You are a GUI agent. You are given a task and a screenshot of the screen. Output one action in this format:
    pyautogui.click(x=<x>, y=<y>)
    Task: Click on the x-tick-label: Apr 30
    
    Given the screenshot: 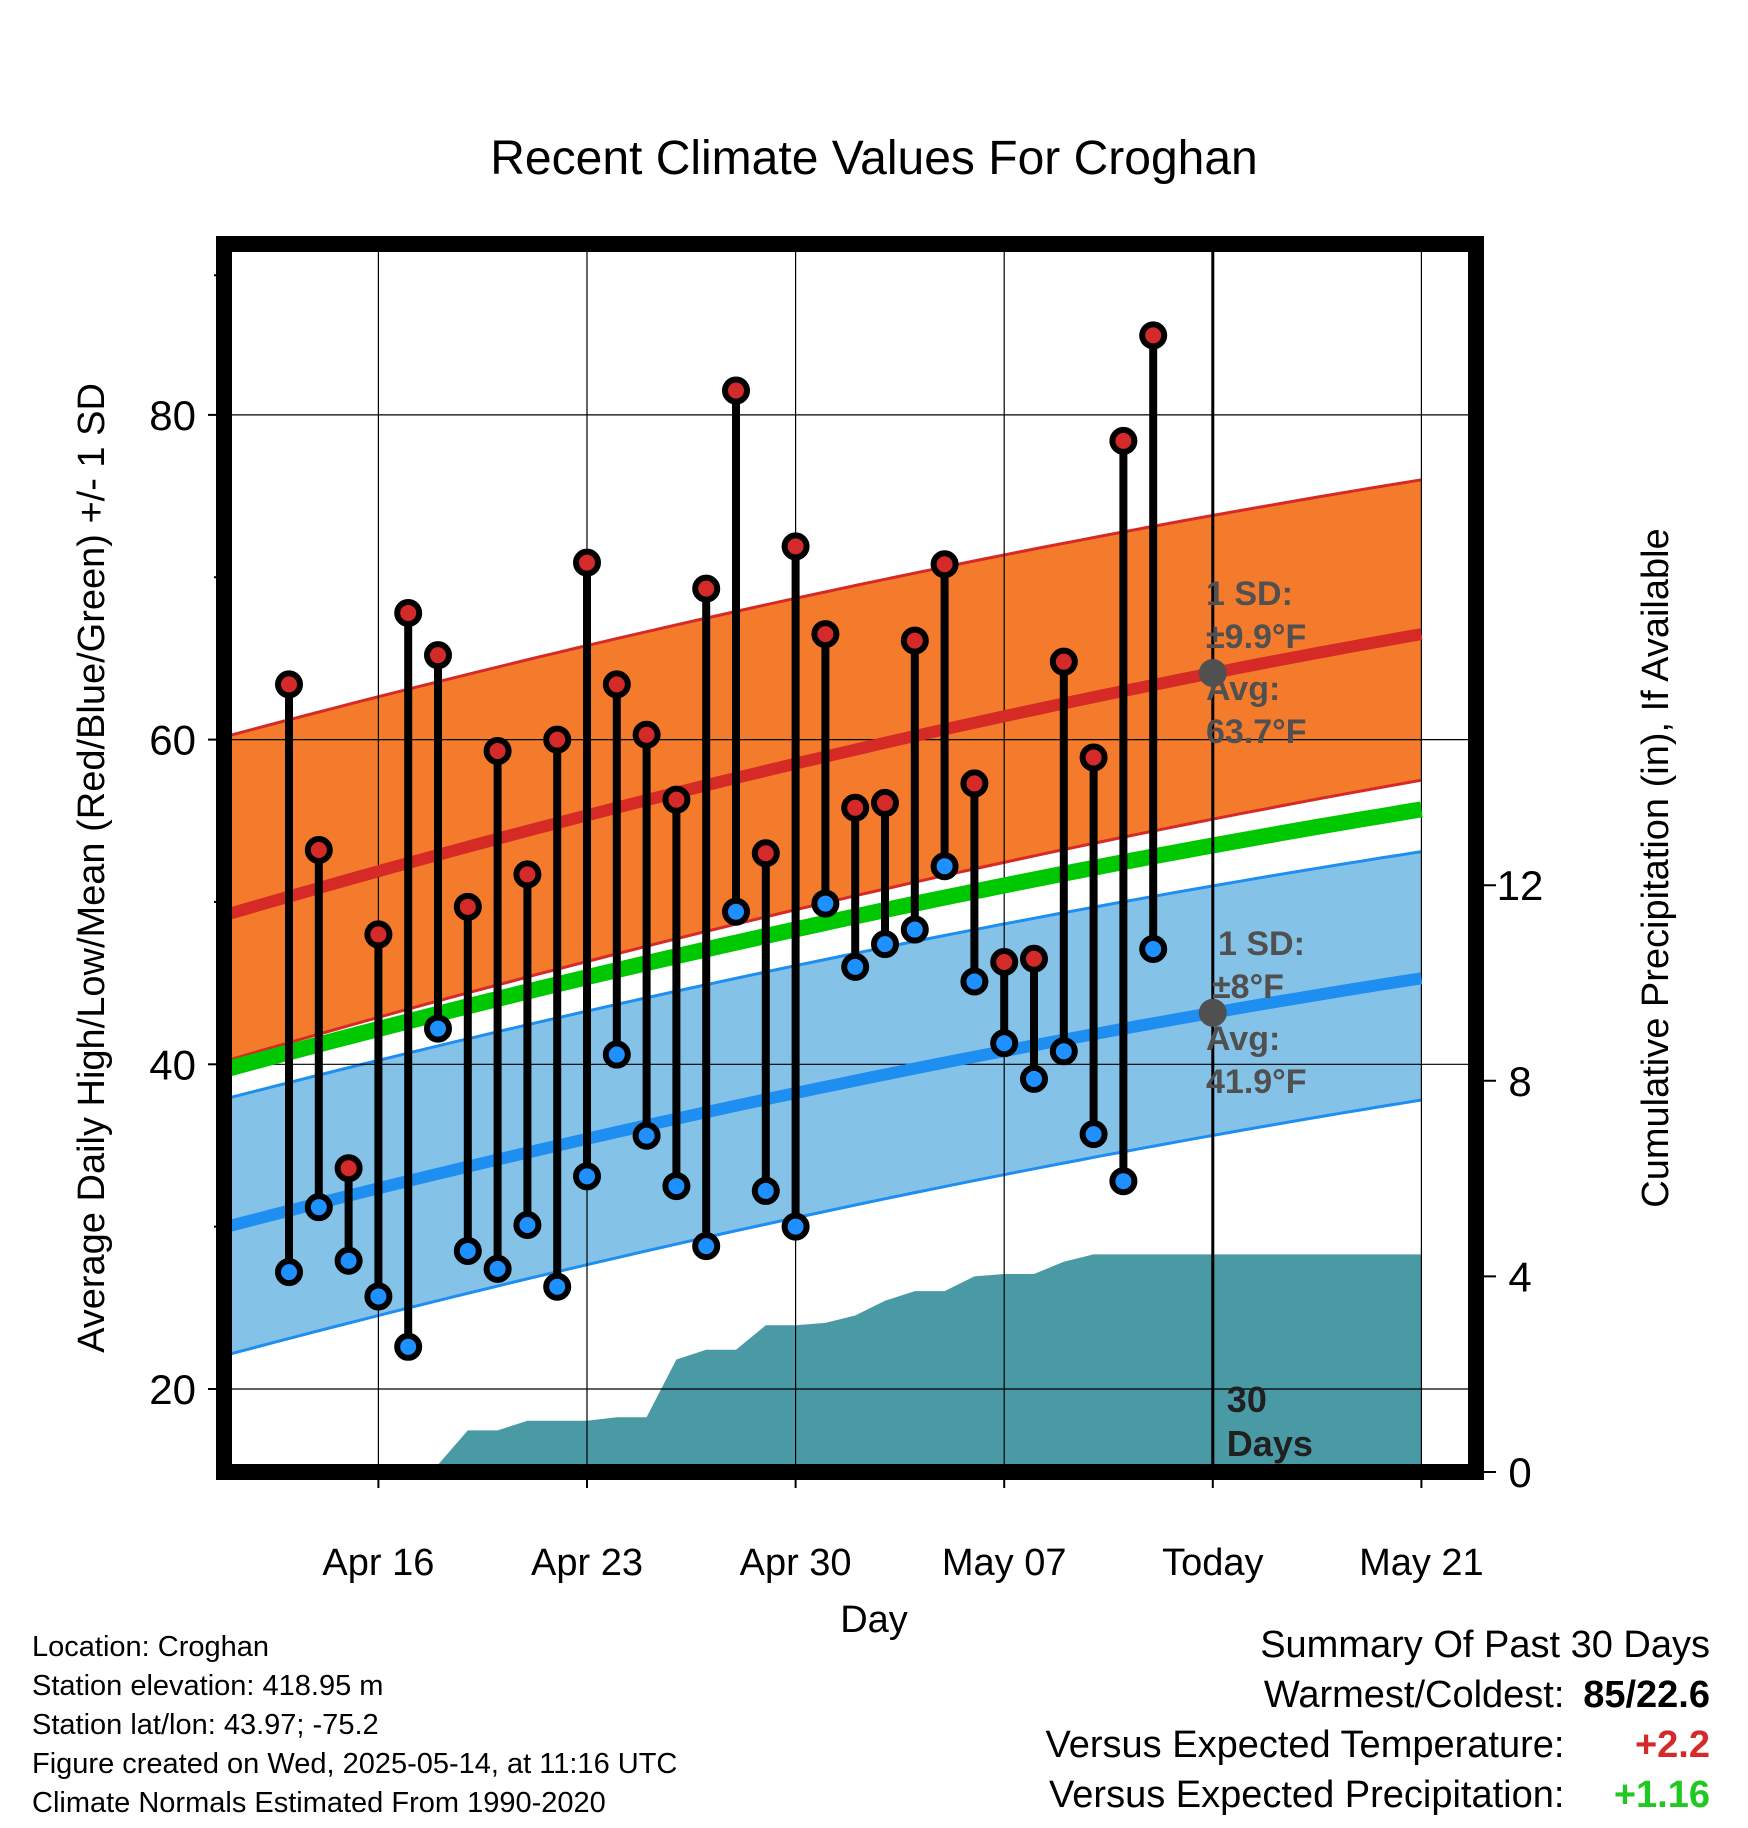 What is the action you would take?
    pyautogui.click(x=796, y=1563)
    